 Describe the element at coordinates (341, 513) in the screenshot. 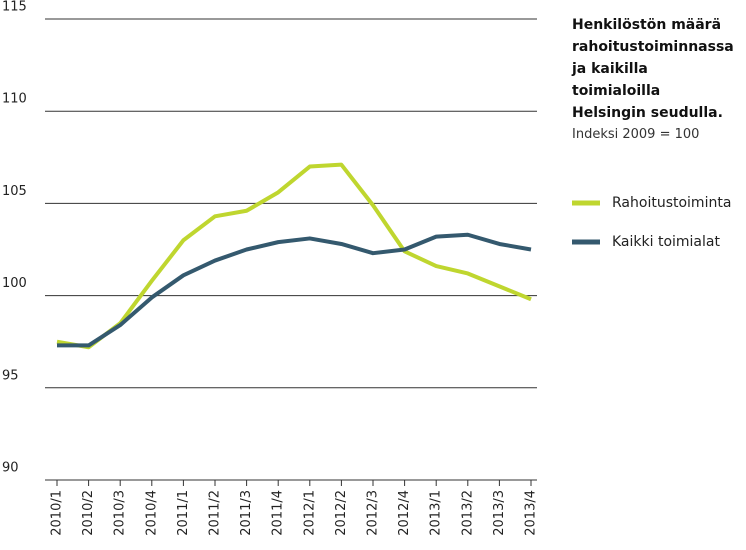

I see `x-tick-label: 2012/2` at that location.